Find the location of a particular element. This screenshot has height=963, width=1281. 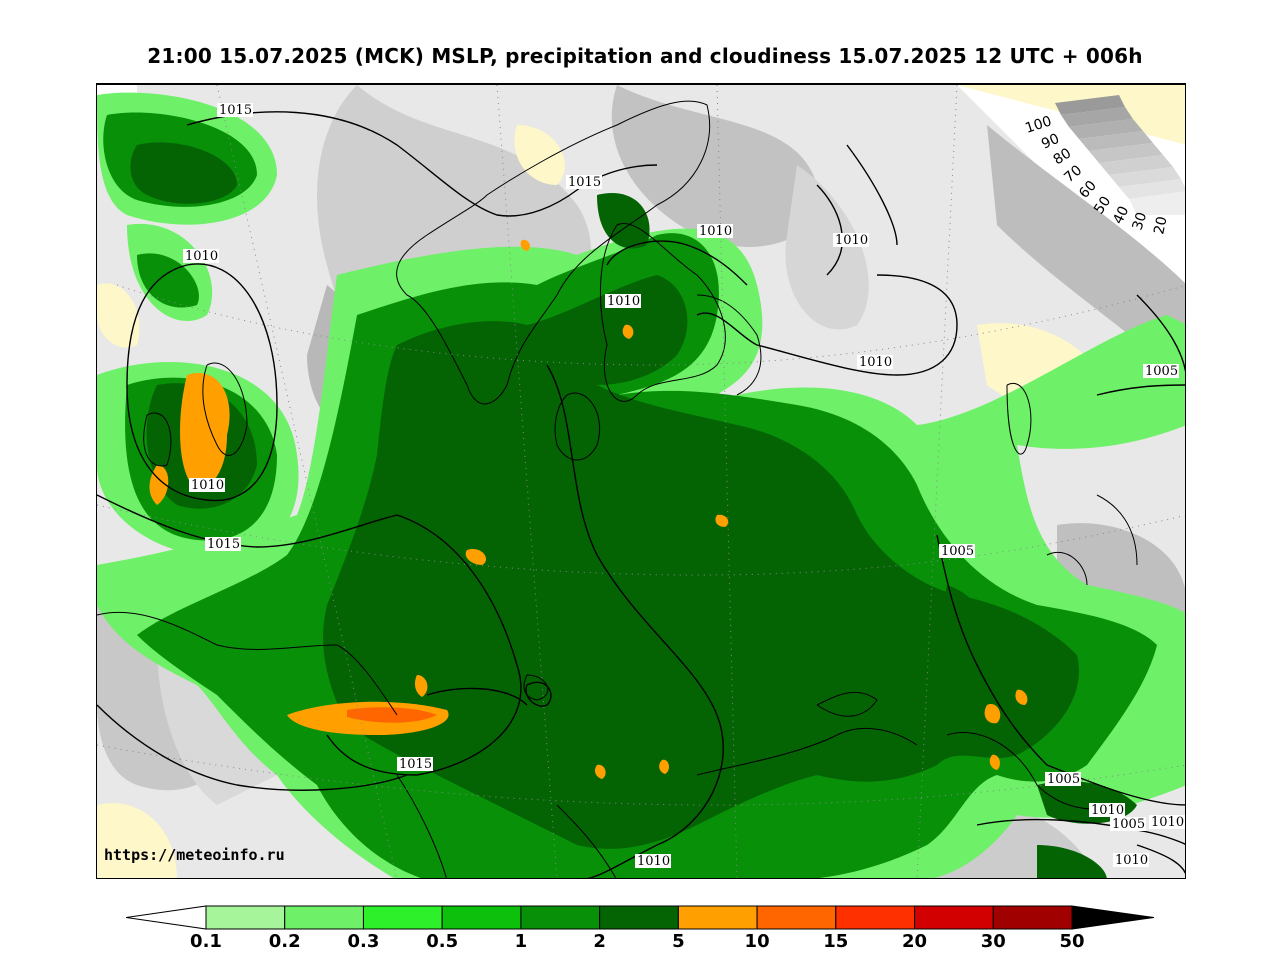

colorbar-tick-label: 50 is located at coordinates (1072, 941).